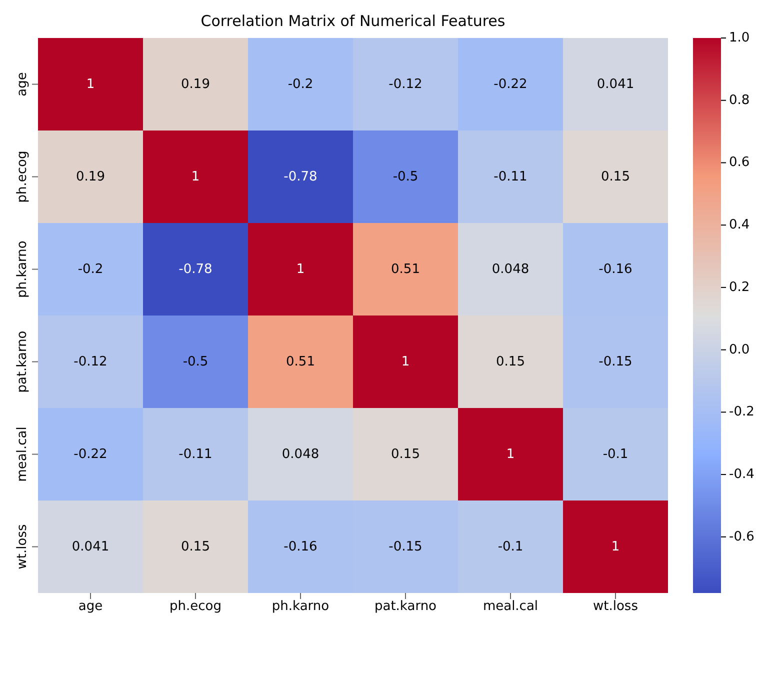 Image resolution: width=783 pixels, height=691 pixels. Describe the element at coordinates (741, 412) in the screenshot. I see `color-bar-label: -0.2` at that location.